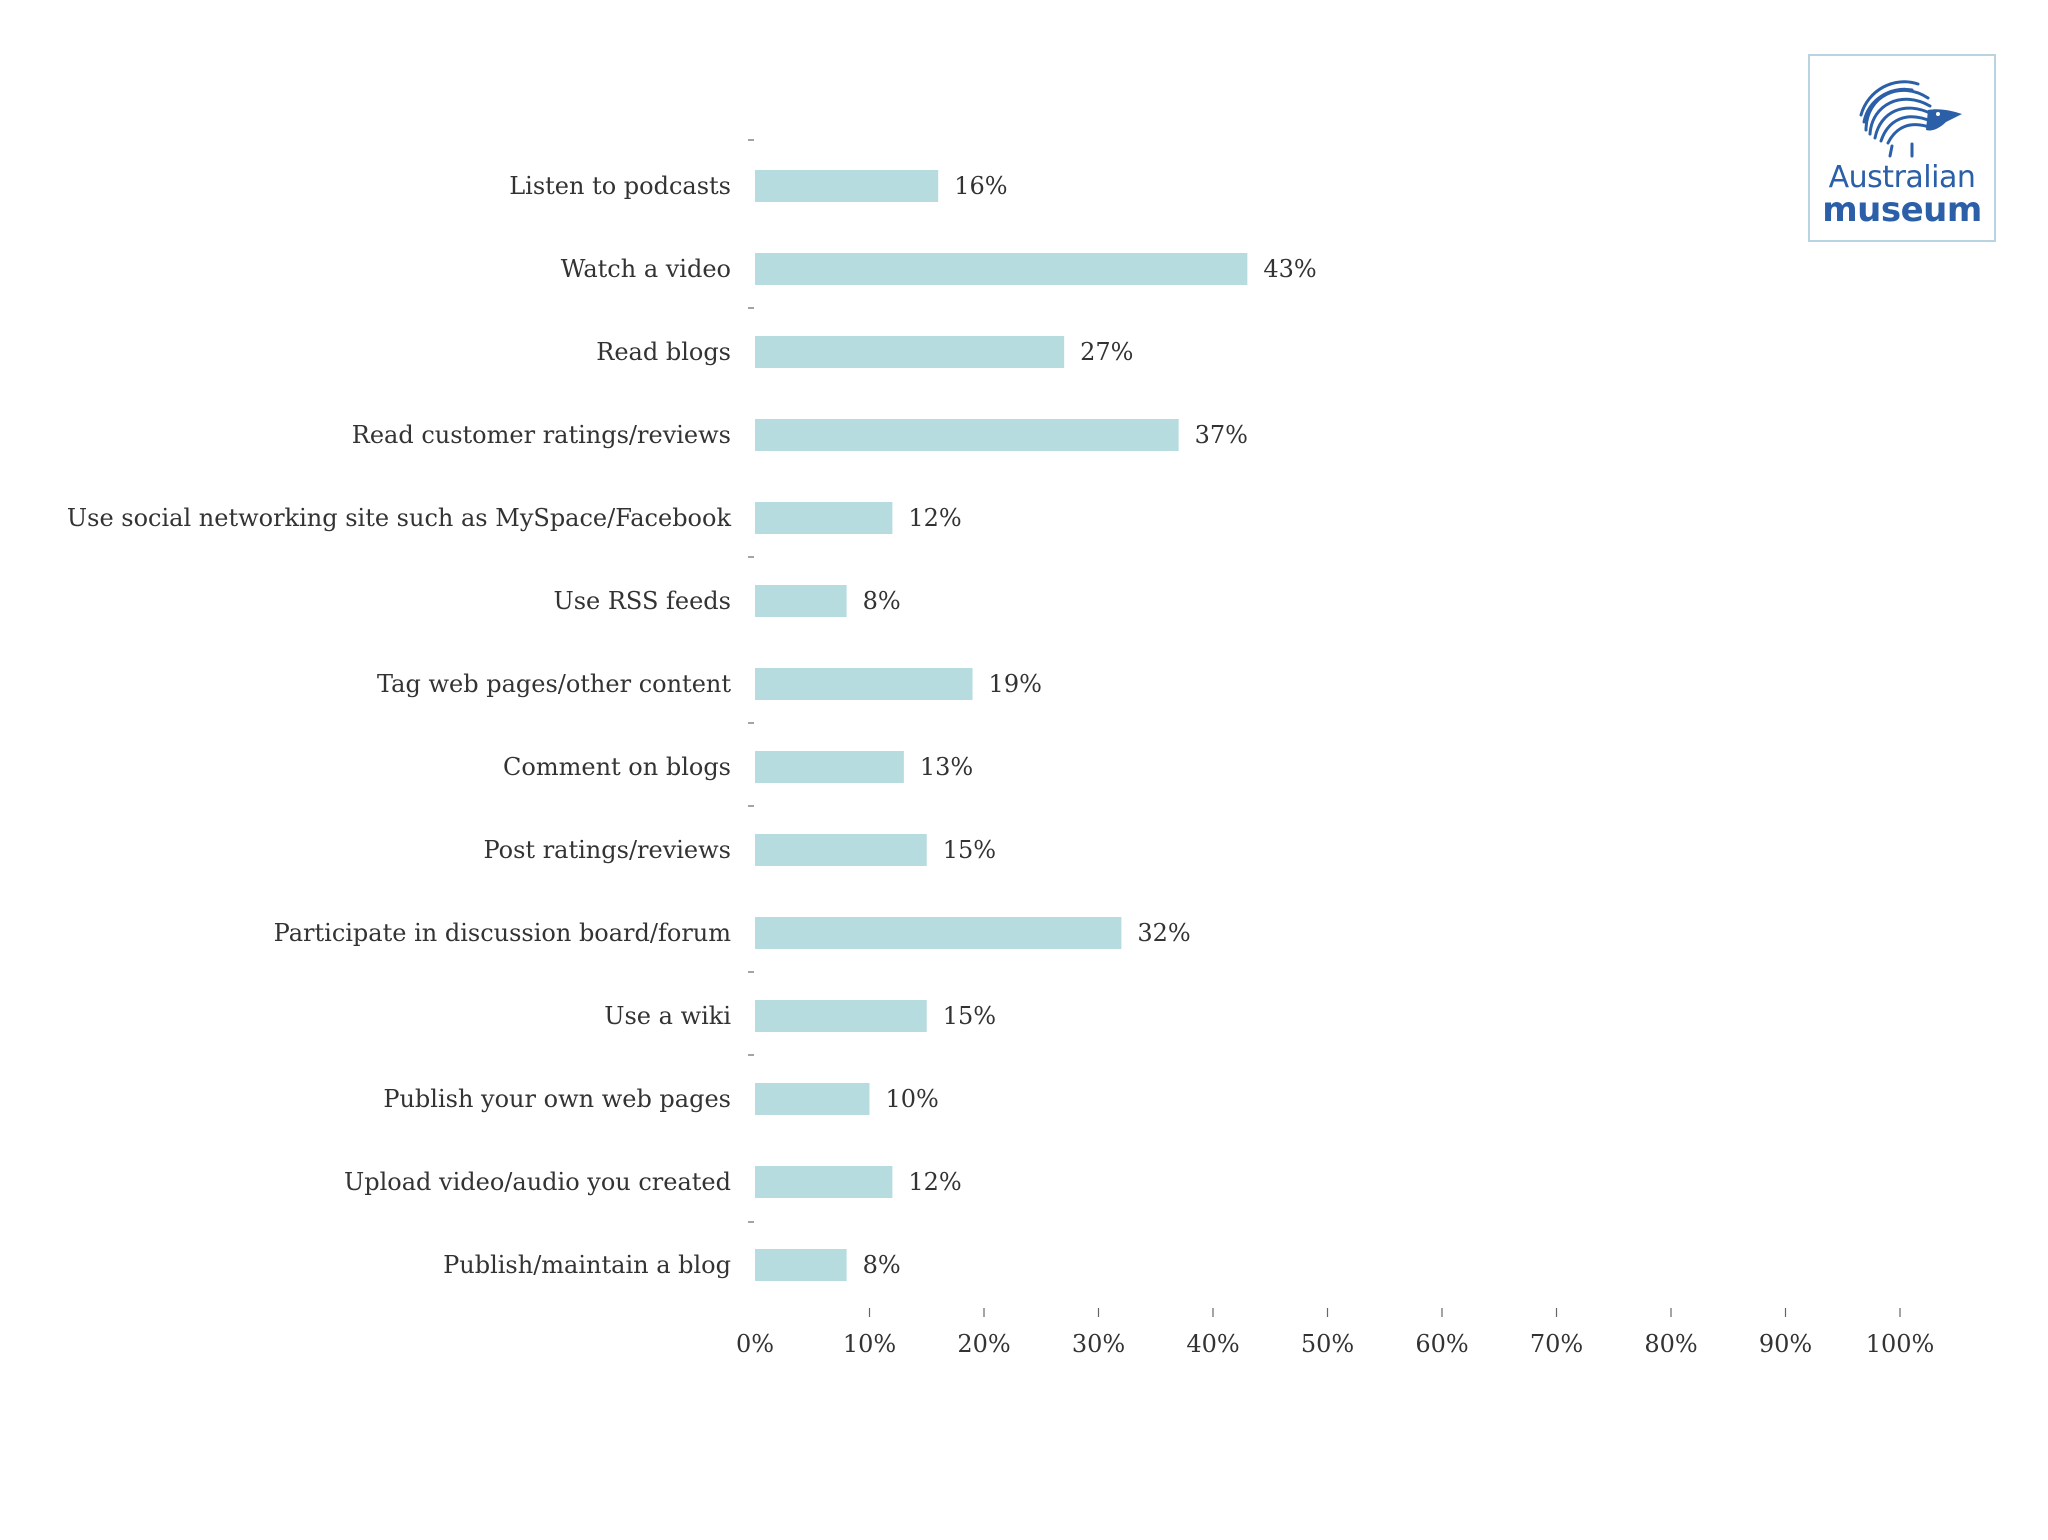 This screenshot has width=2048, height=1540. I want to click on australian-museum-logo: Australian museum, so click(1902, 148).